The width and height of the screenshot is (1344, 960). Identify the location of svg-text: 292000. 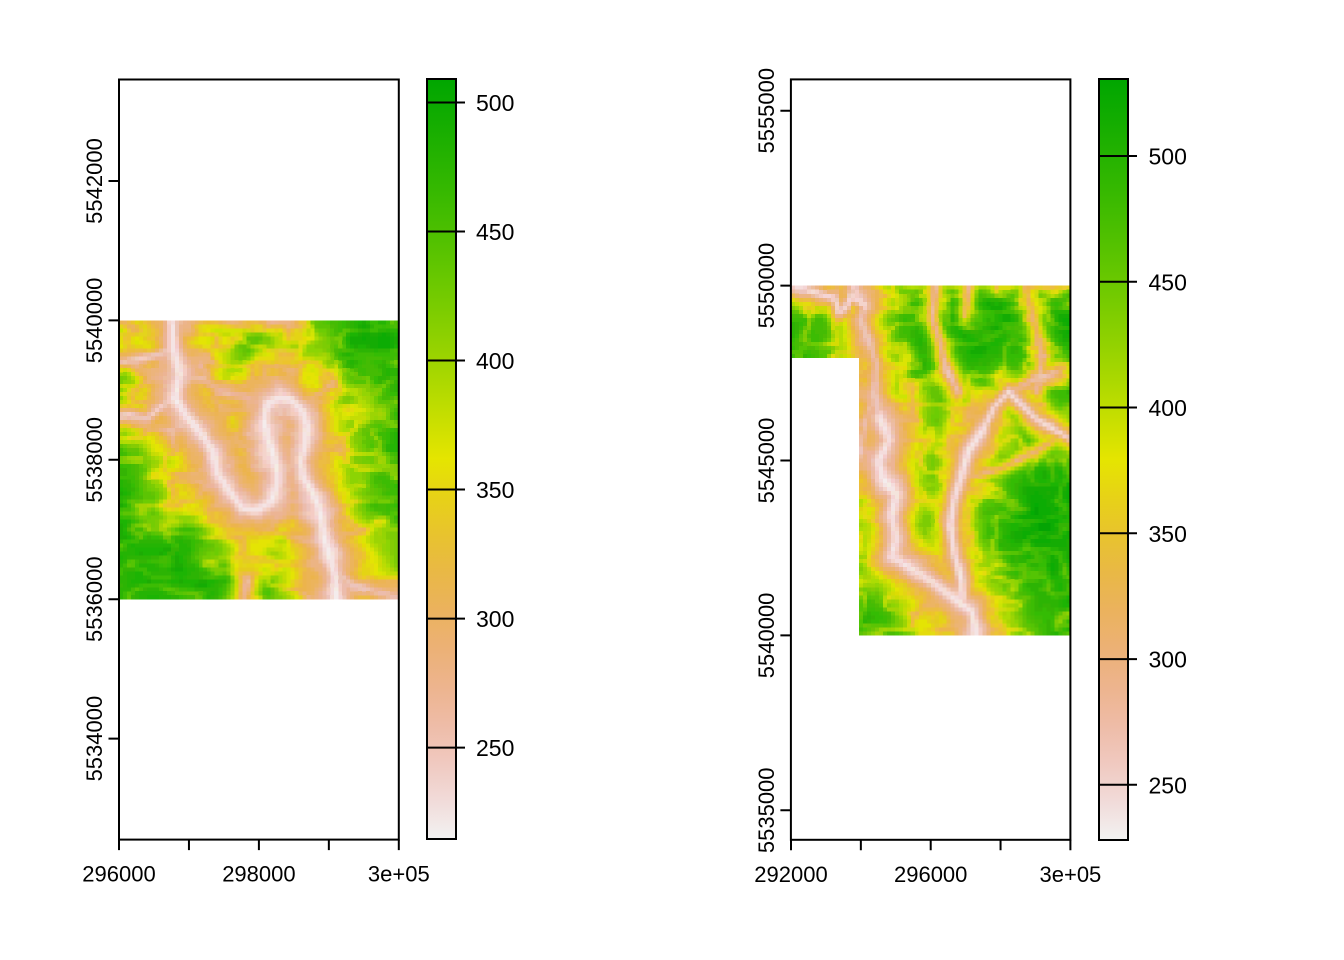
(790, 874).